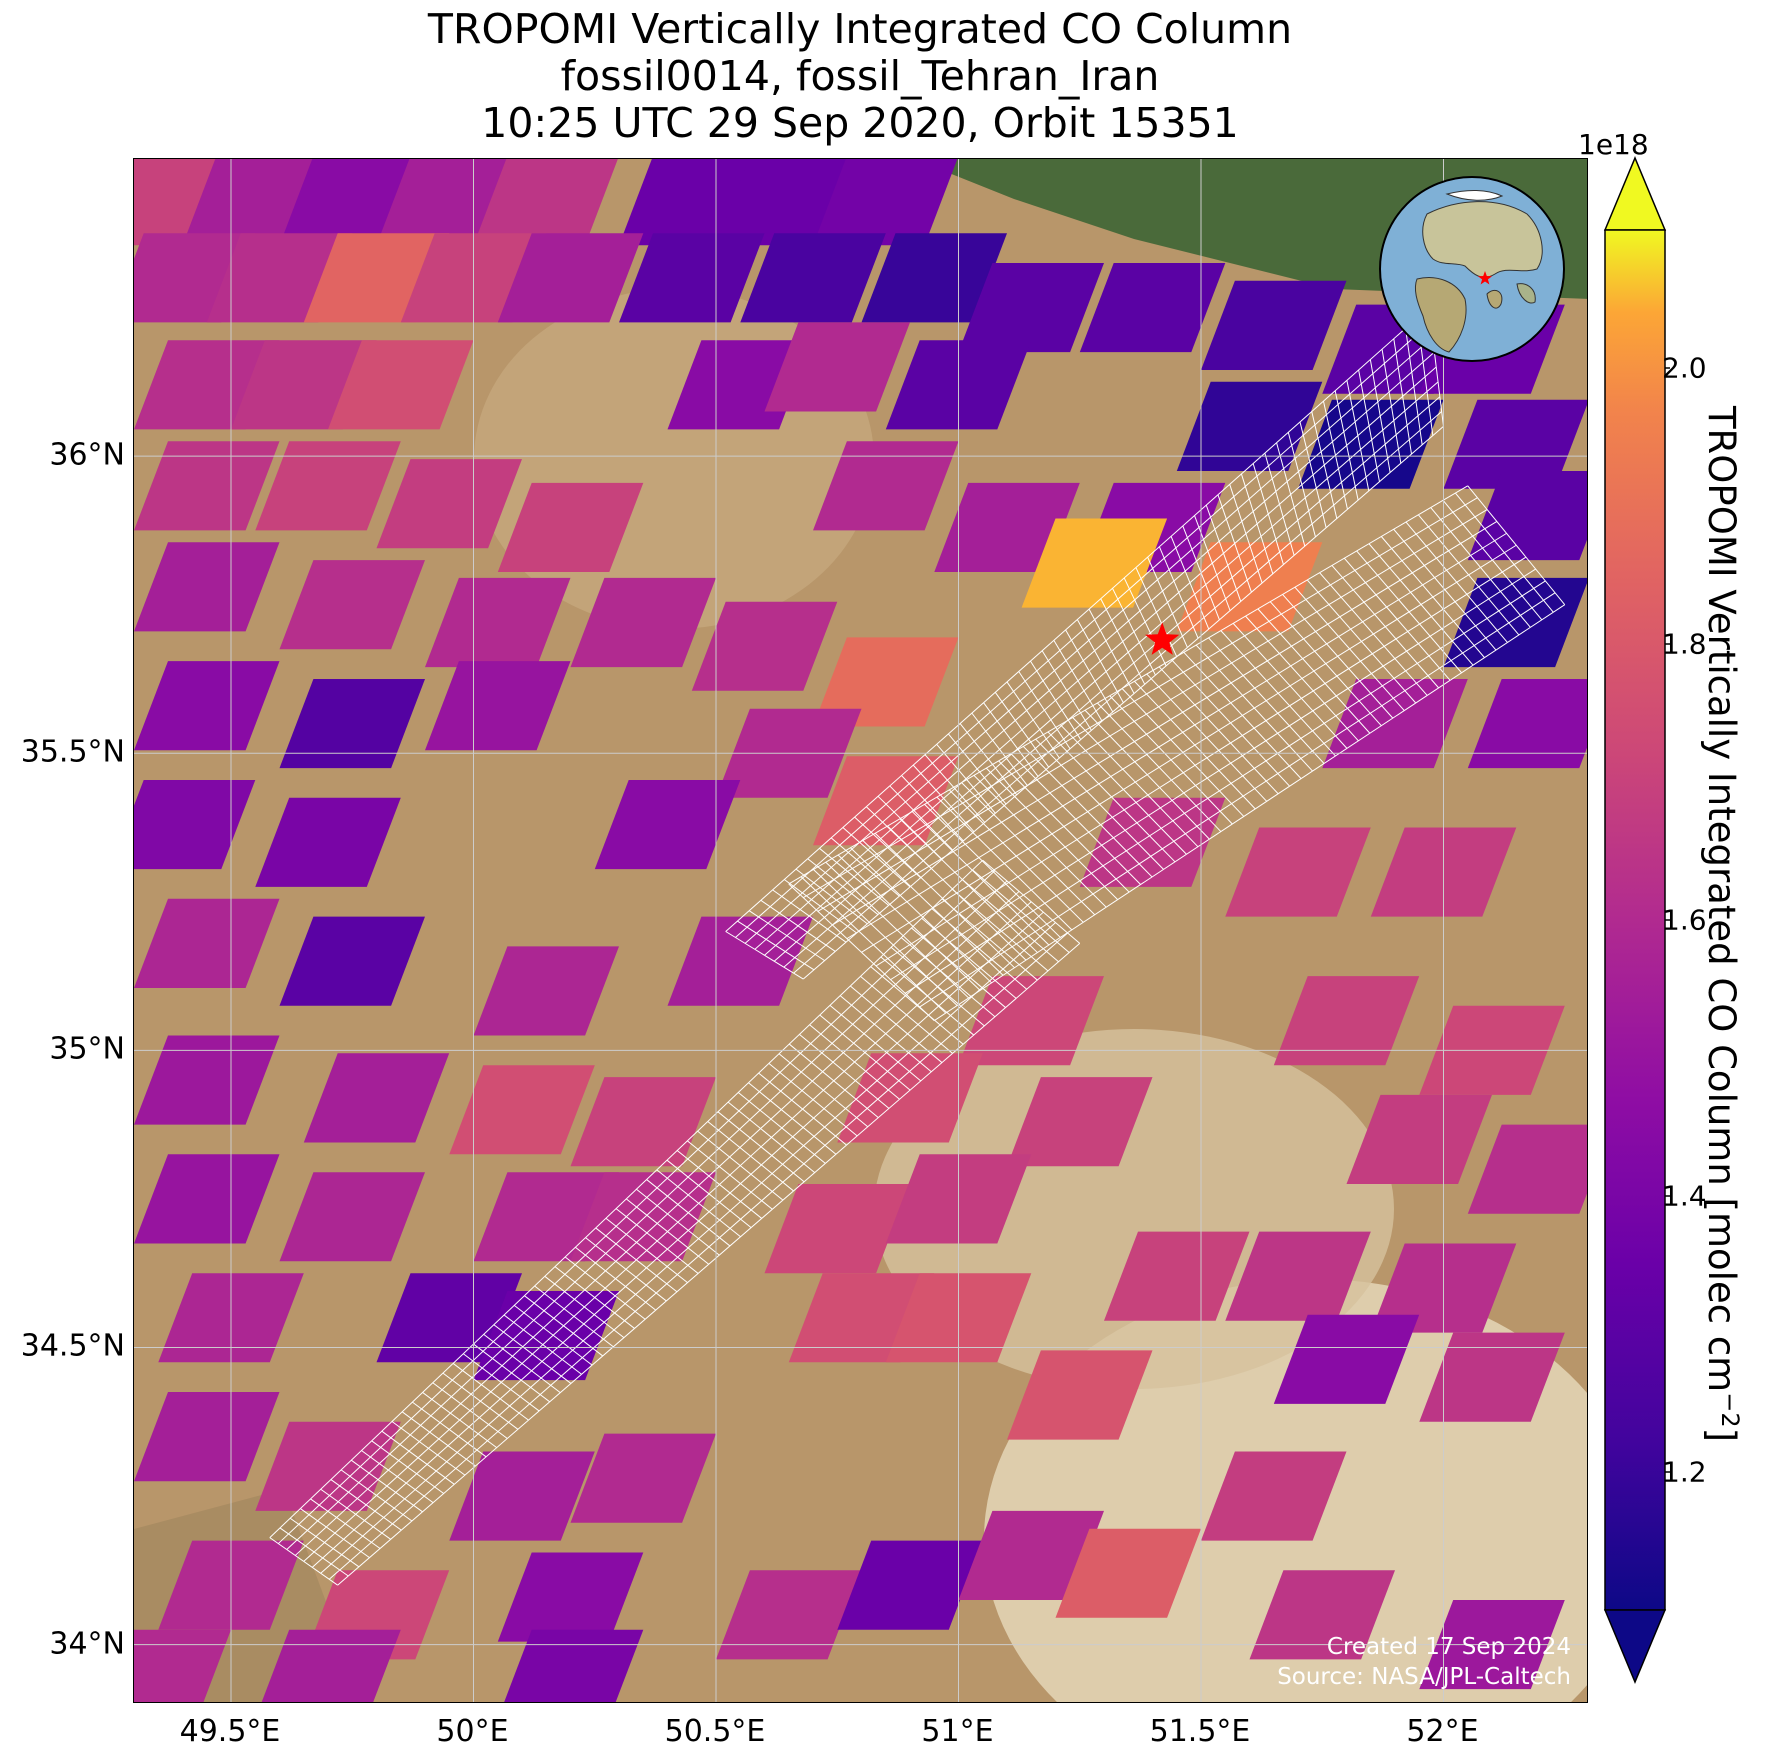 Image resolution: width=1766 pixels, height=1749 pixels. What do you see at coordinates (72, 752) in the screenshot?
I see `latitude-tick-label: 35.5°N` at bounding box center [72, 752].